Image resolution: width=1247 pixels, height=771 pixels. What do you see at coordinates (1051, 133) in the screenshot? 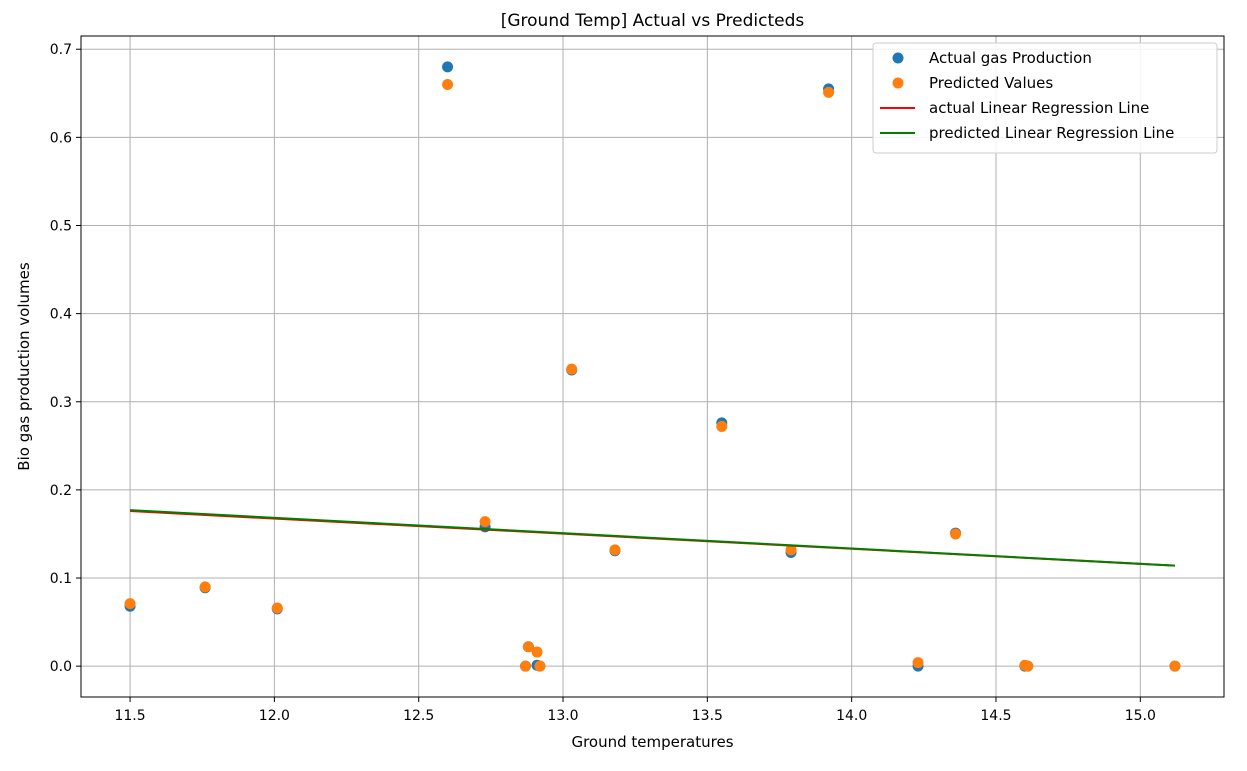
I see `legend-label: predicted Linear Regression Line` at bounding box center [1051, 133].